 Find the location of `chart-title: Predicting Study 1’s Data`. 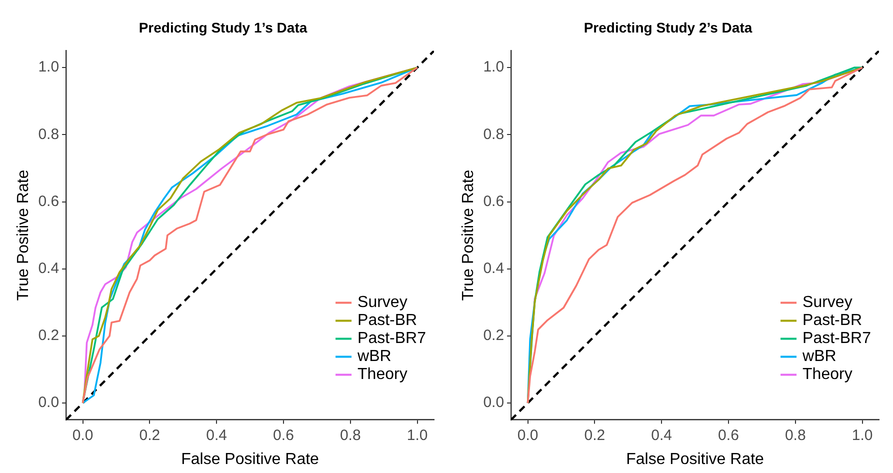

chart-title: Predicting Study 1’s Data is located at coordinates (223, 27).